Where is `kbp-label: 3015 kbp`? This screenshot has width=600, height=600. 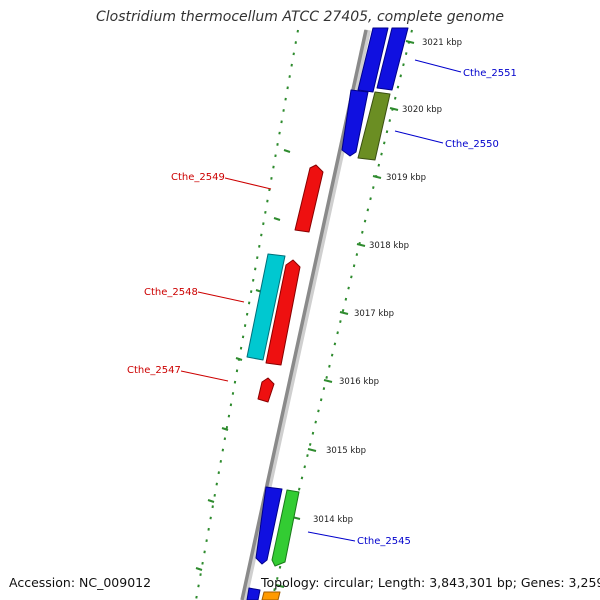 kbp-label: 3015 kbp is located at coordinates (346, 451).